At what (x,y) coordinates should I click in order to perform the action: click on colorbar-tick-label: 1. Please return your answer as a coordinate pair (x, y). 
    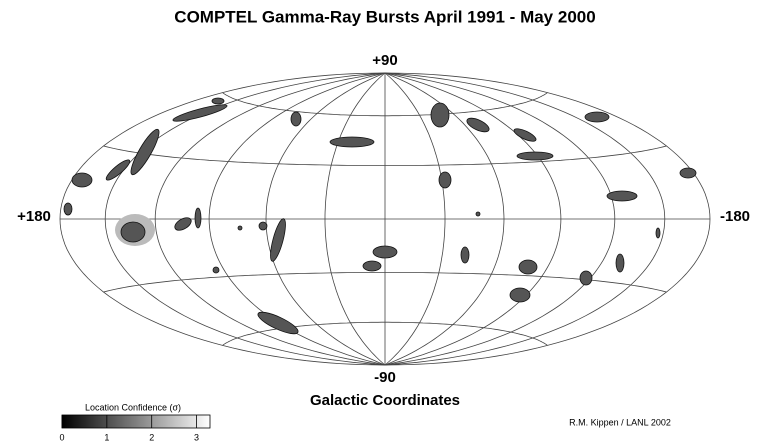
    Looking at the image, I should click on (106, 437).